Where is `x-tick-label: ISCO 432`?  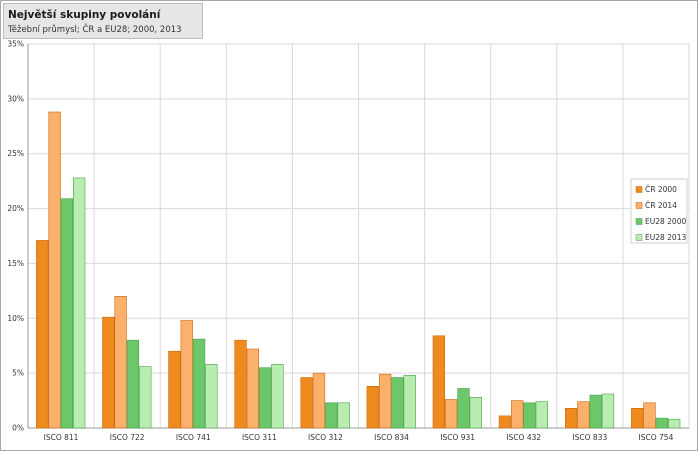
x-tick-label: ISCO 432 is located at coordinates (523, 437).